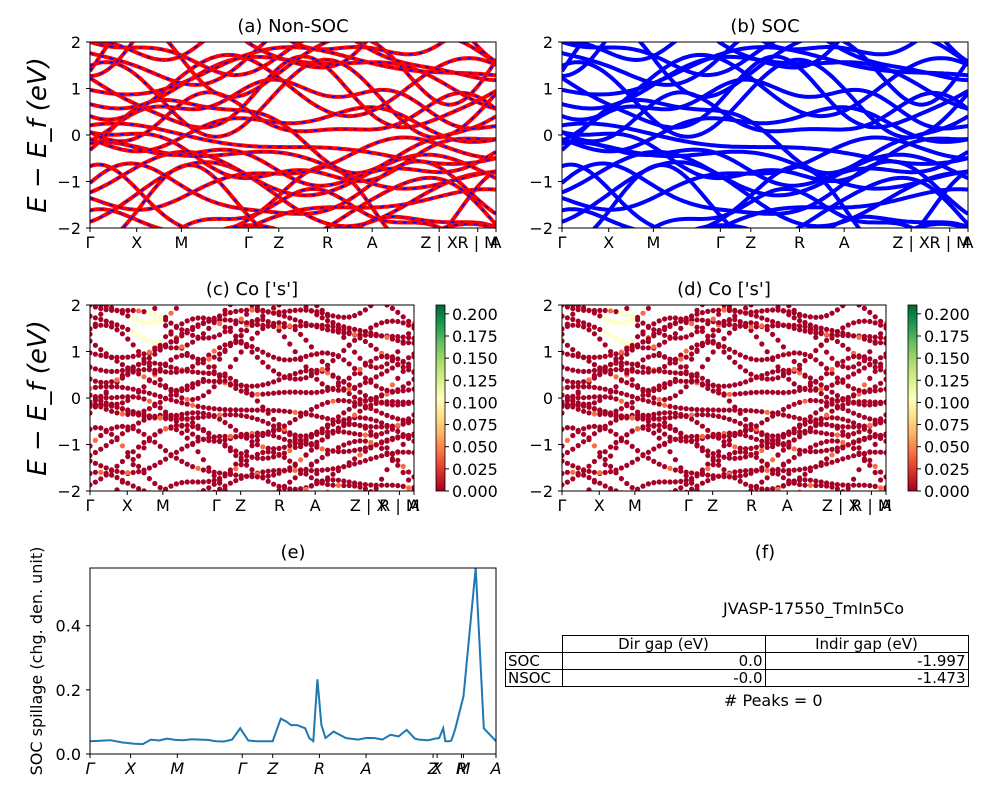  Describe the element at coordinates (91, 768) in the screenshot. I see `panel-e-xtick-label: Γ` at that location.